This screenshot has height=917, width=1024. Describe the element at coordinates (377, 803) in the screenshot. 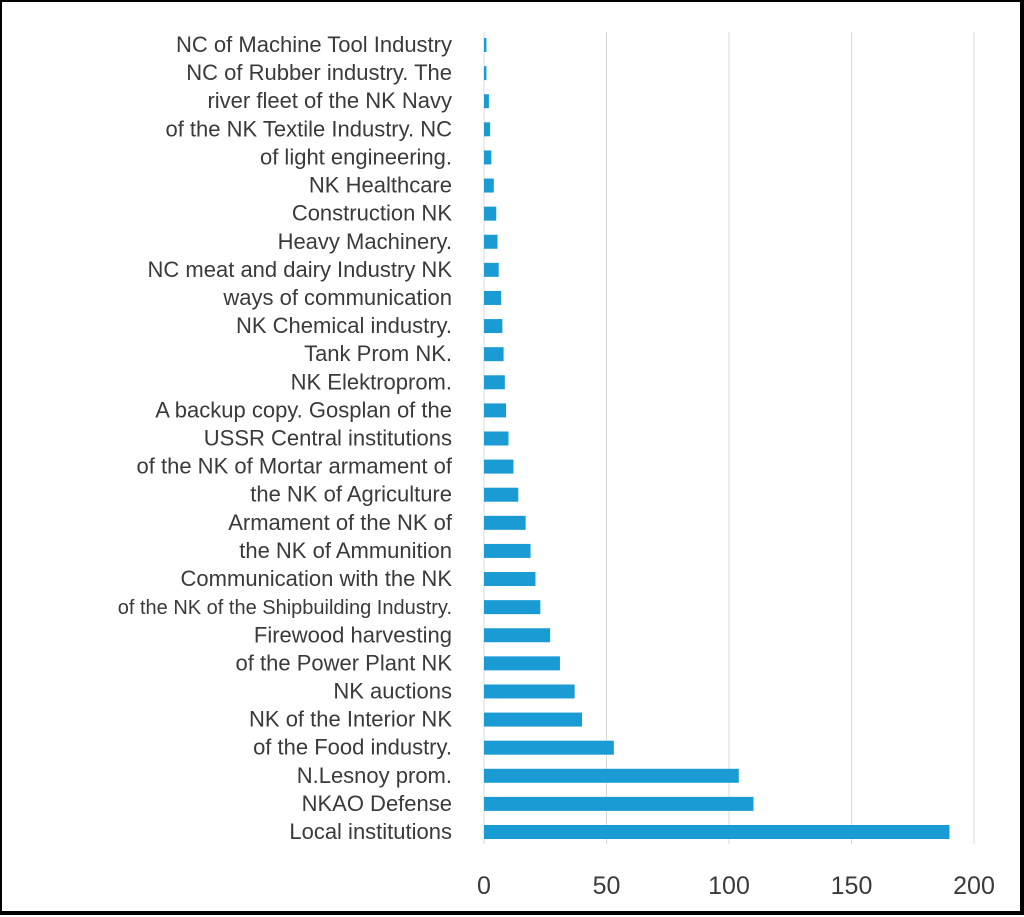

I see `category-label: NKAO Defense` at that location.